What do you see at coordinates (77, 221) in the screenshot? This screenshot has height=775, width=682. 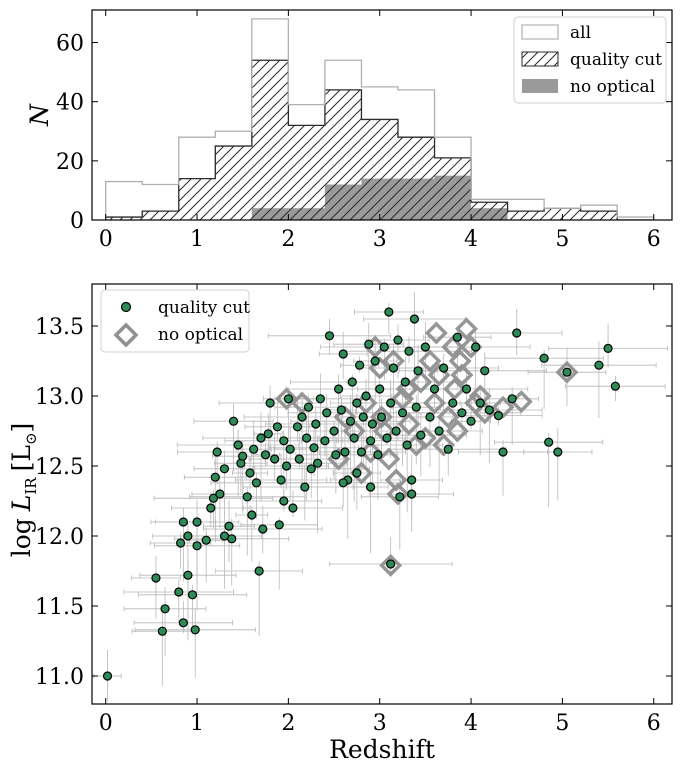 I see `top-y-tick-label: 0` at bounding box center [77, 221].